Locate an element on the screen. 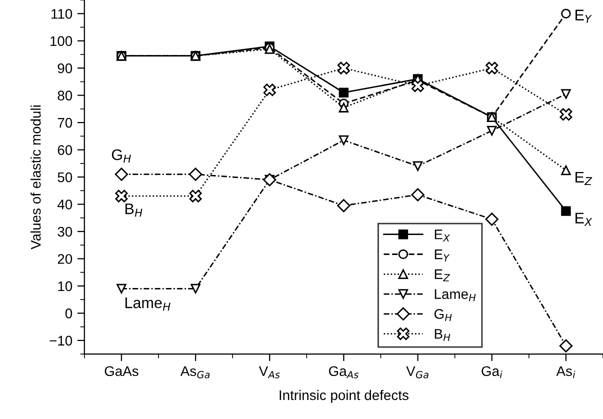 Image resolution: width=603 pixels, height=419 pixels. y-tick-label: 30 is located at coordinates (65, 231).